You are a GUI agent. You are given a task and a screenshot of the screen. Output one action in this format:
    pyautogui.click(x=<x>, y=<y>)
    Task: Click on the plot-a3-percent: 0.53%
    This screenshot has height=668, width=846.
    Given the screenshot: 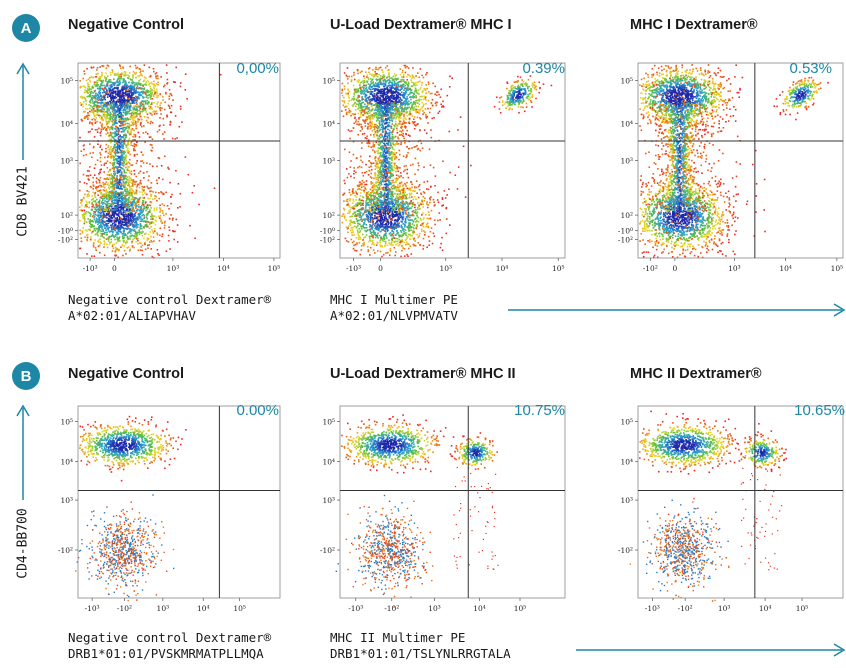 What is the action you would take?
    pyautogui.click(x=810, y=68)
    